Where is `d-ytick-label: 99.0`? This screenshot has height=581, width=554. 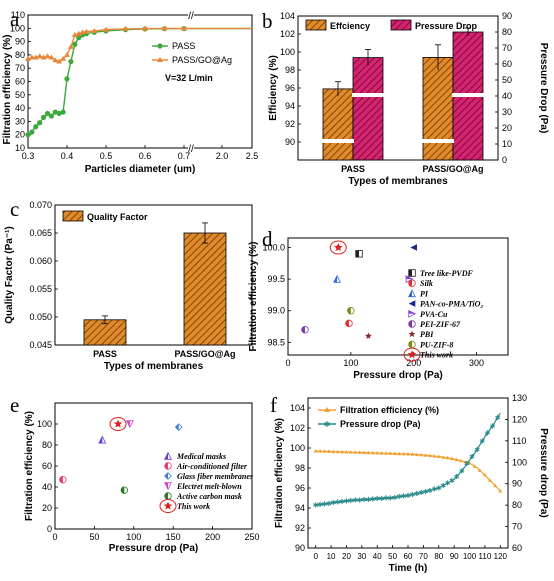
d-ytick-label: 99.0 is located at coordinates (276, 311).